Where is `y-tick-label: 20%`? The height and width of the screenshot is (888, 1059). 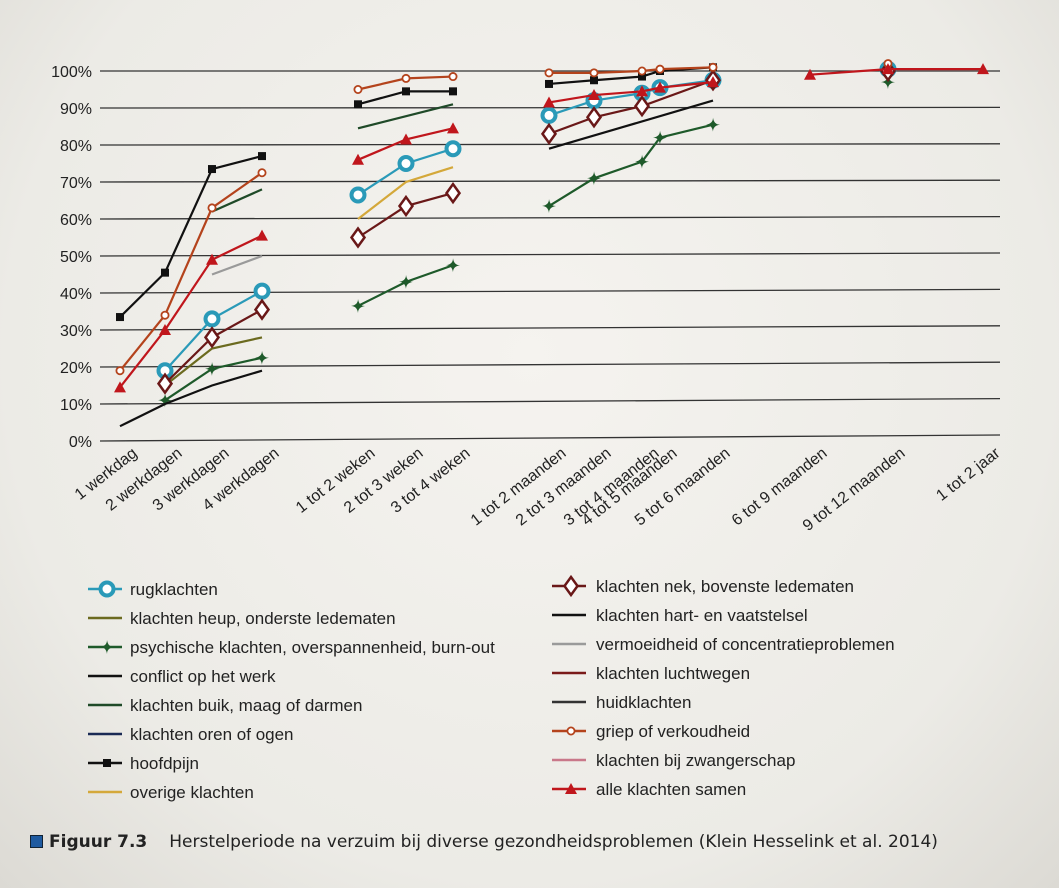 y-tick-label: 20% is located at coordinates (76, 368).